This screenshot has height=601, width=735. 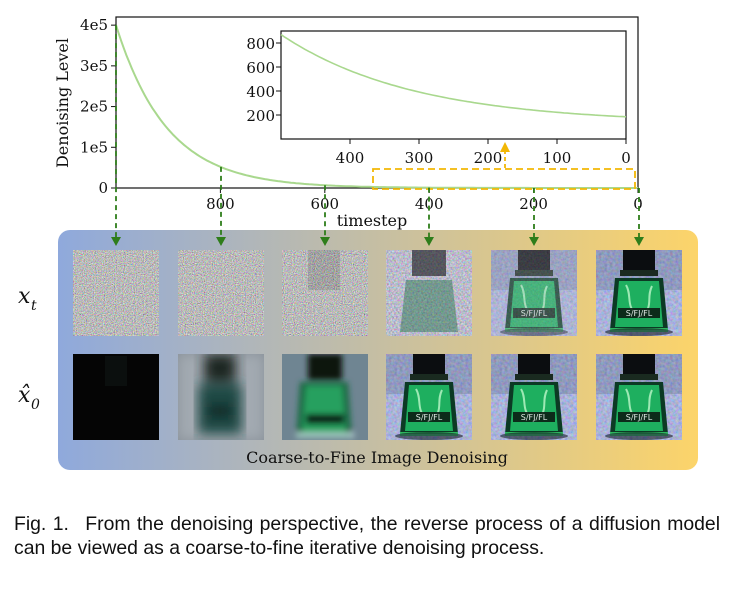 What do you see at coordinates (377, 293) in the screenshot?
I see `row-noisy-images` at bounding box center [377, 293].